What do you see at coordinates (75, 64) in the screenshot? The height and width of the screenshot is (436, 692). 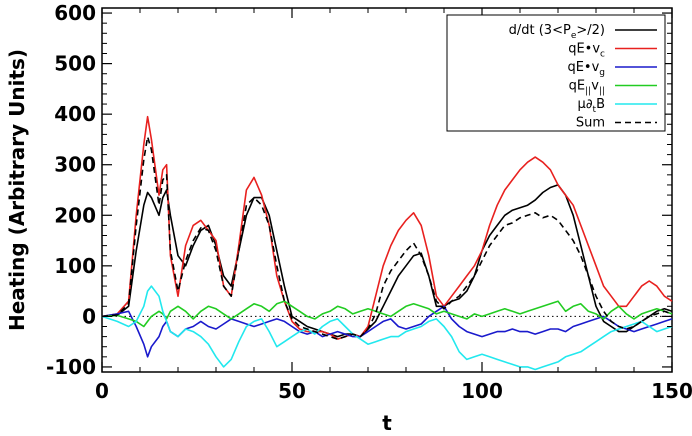 I see `y-tick-label: 500` at bounding box center [75, 64].